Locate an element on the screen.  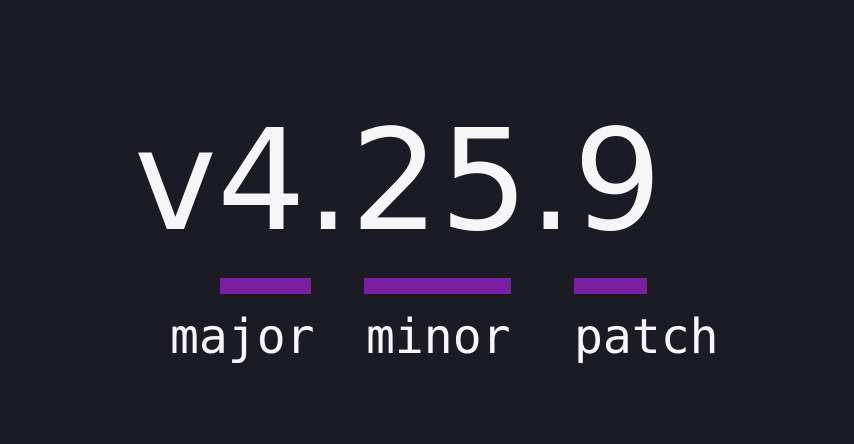
patch-underline-bar is located at coordinates (610, 286).